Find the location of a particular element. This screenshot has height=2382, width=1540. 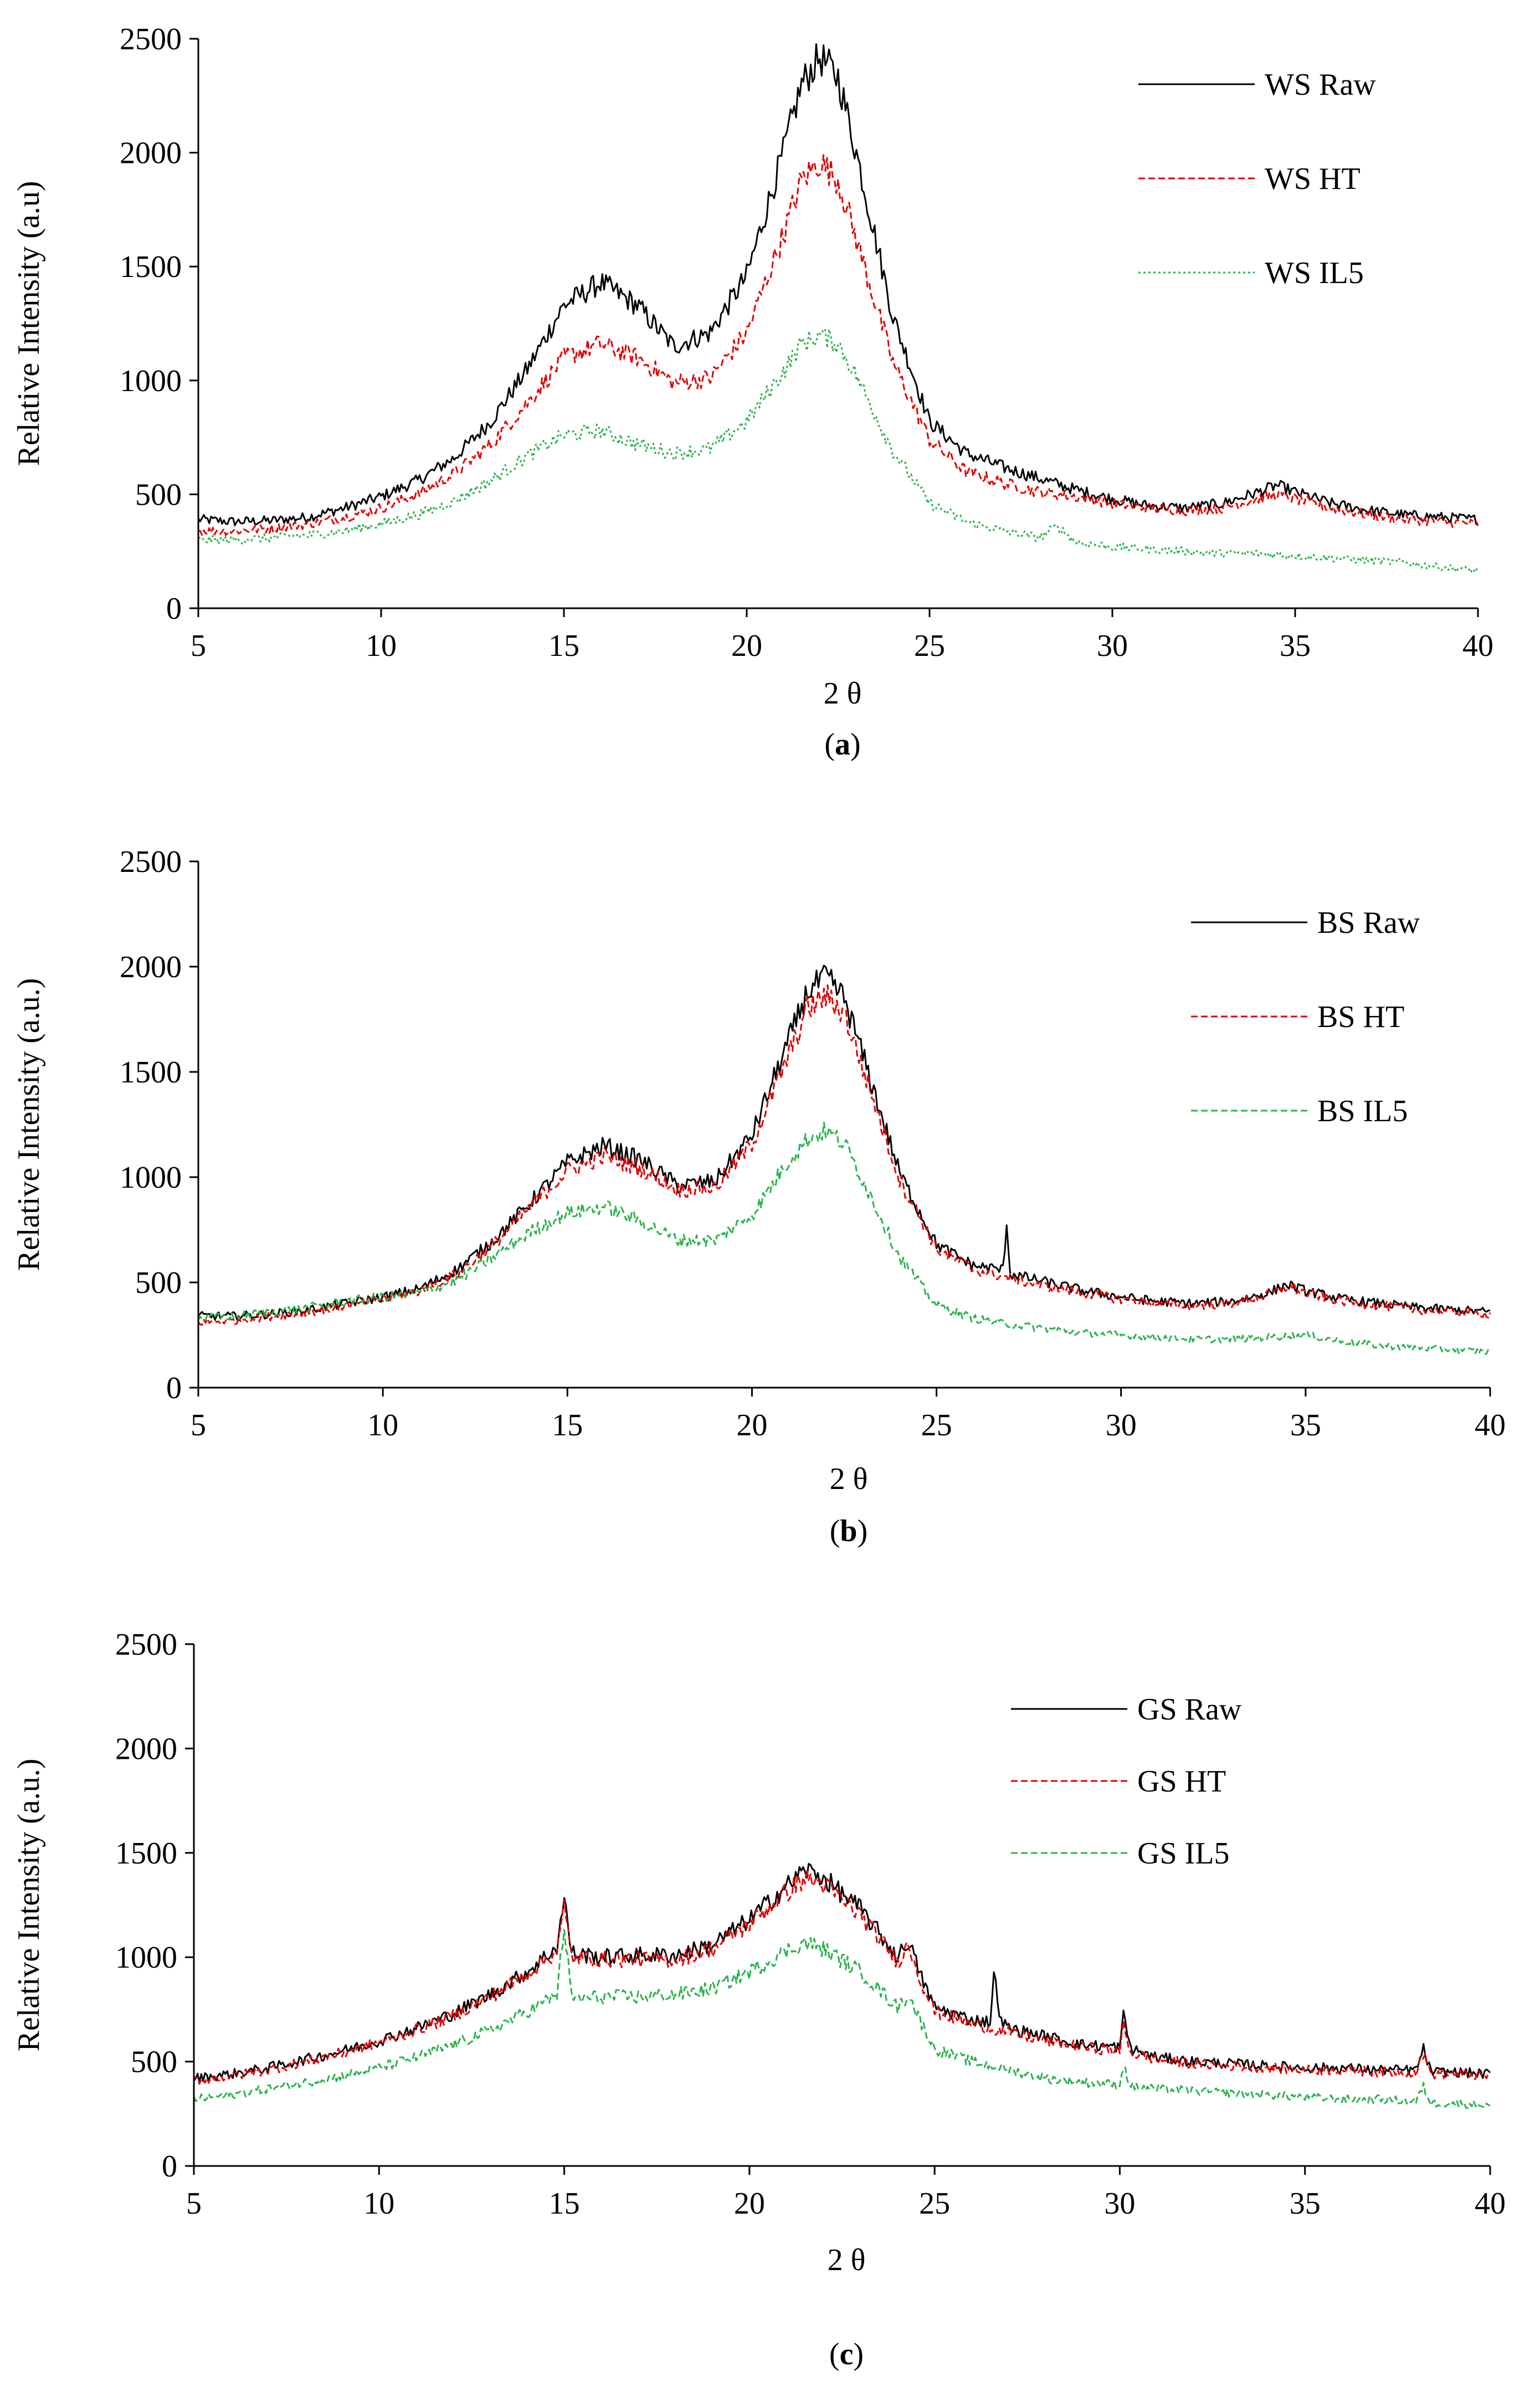

series-line-ws-ht is located at coordinates (839, 345).